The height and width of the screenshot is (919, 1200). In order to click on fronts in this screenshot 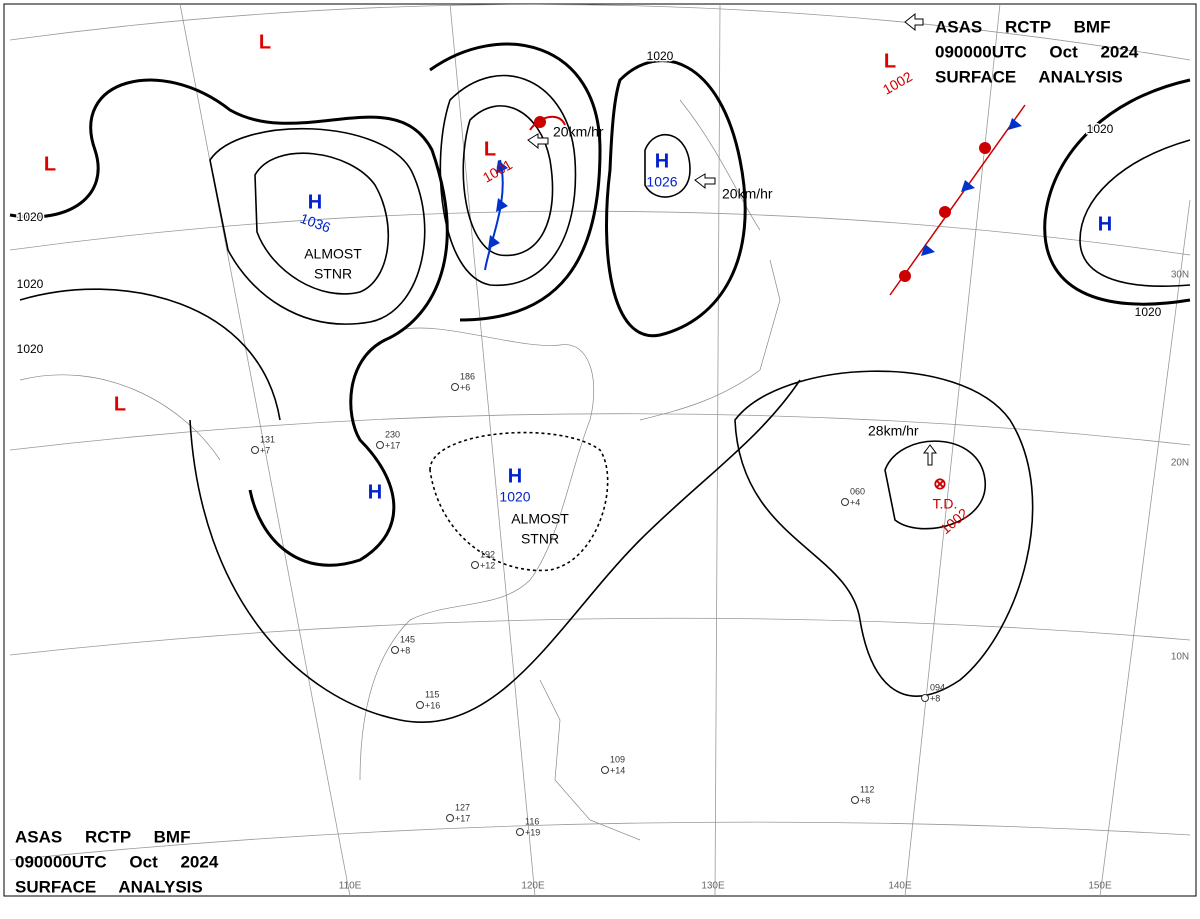, I will do `click(755, 200)`.